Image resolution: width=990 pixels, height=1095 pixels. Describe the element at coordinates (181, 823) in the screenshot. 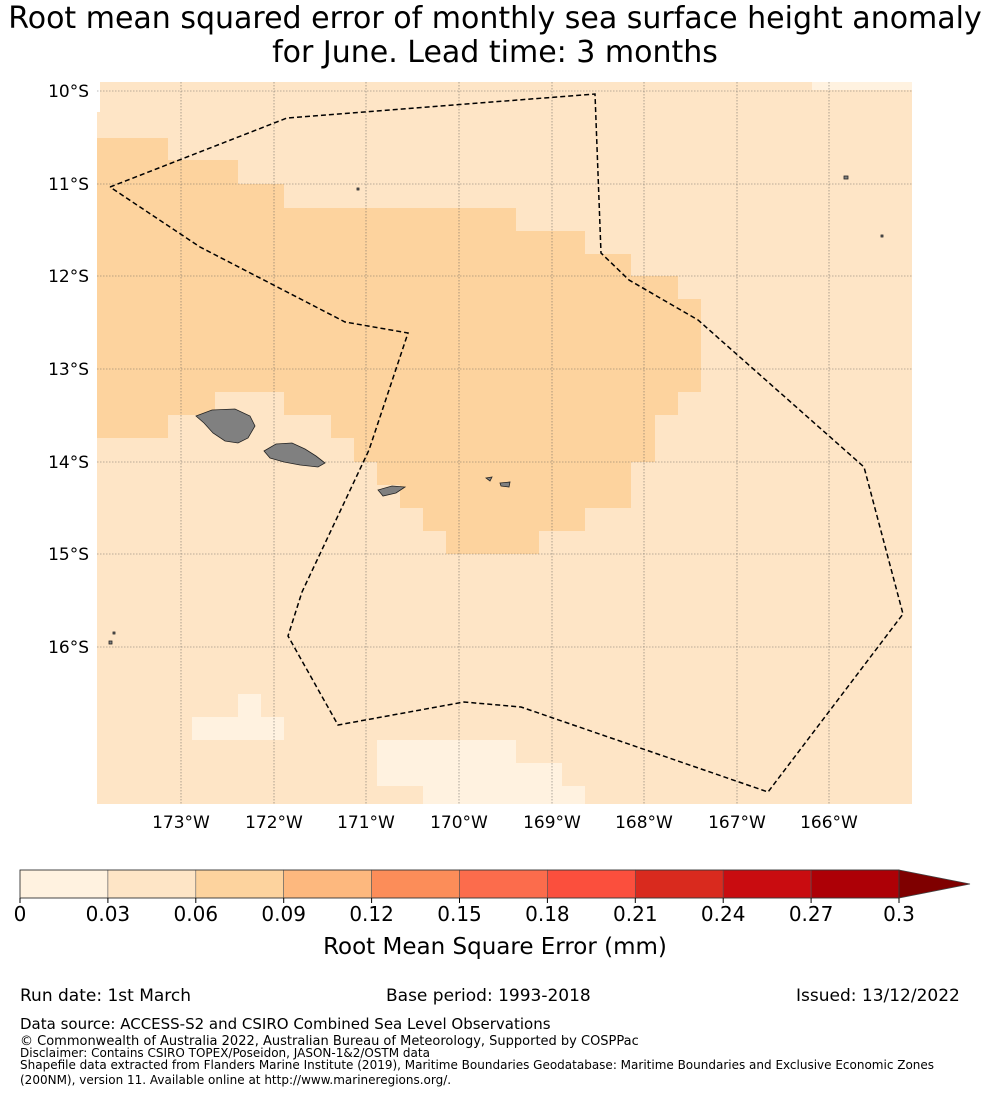

I see `longitude-label: 173°W` at that location.